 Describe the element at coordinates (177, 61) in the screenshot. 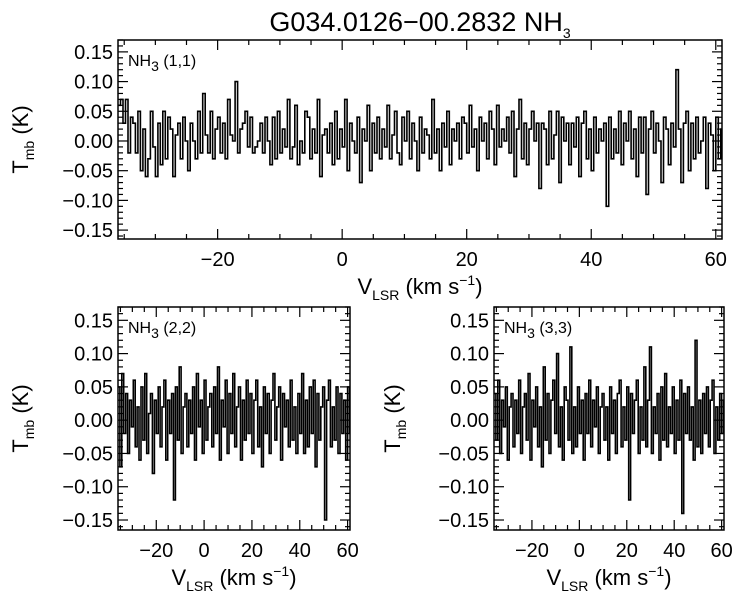

I see `panel-label-transition: (1,1)` at that location.